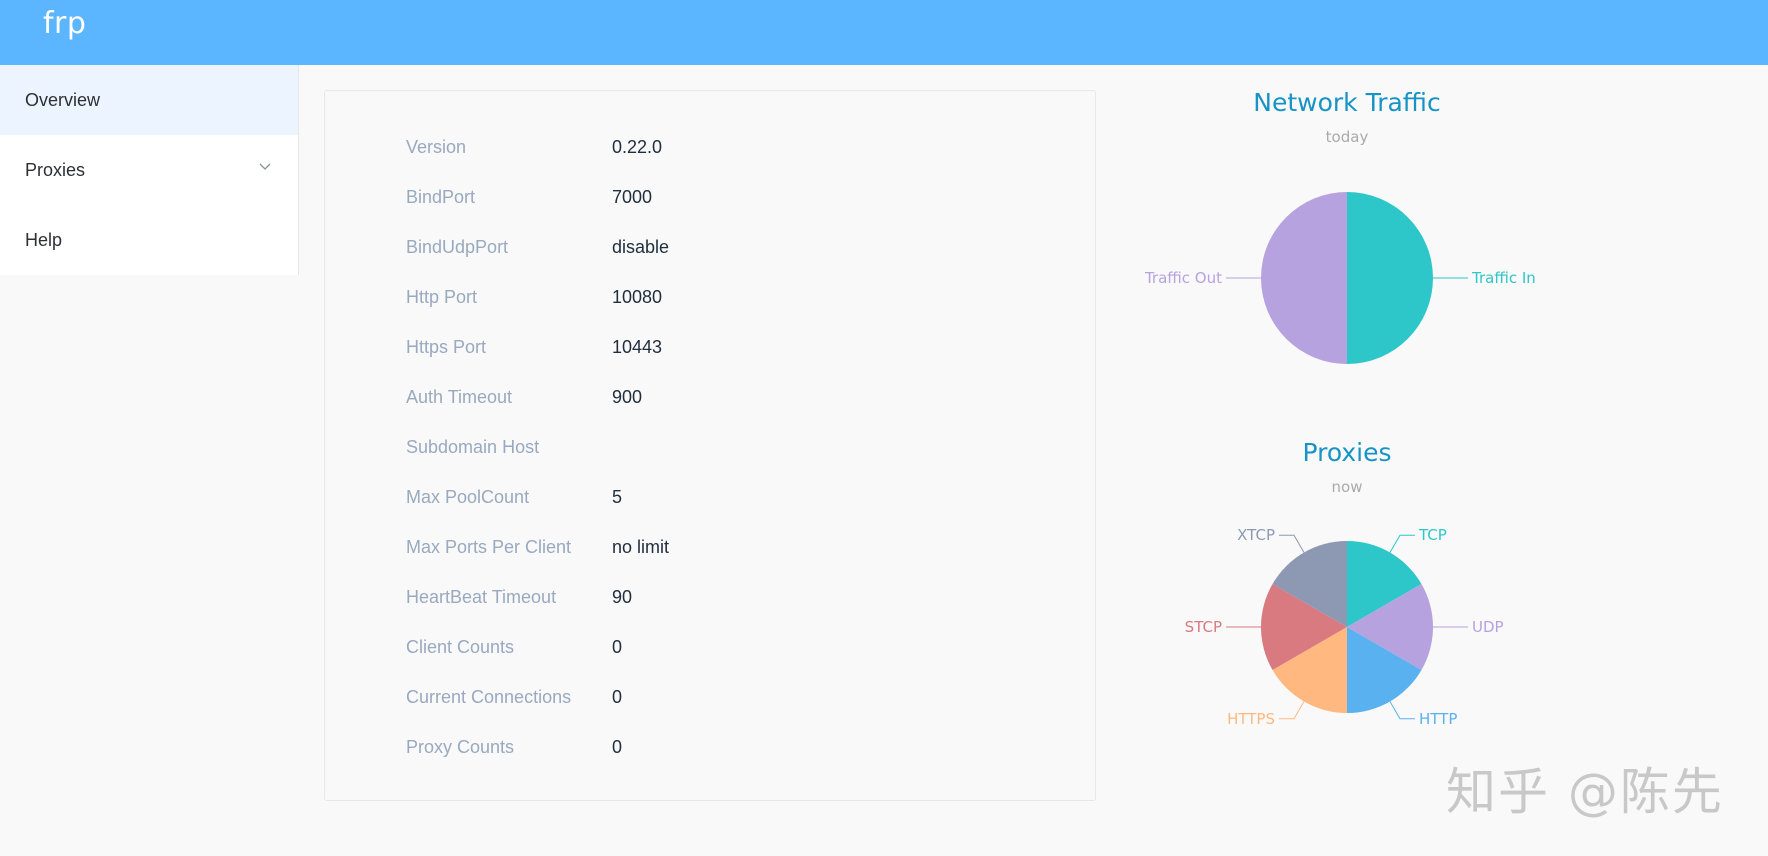  Describe the element at coordinates (460, 646) in the screenshot. I see `info-key: Client Counts` at that location.